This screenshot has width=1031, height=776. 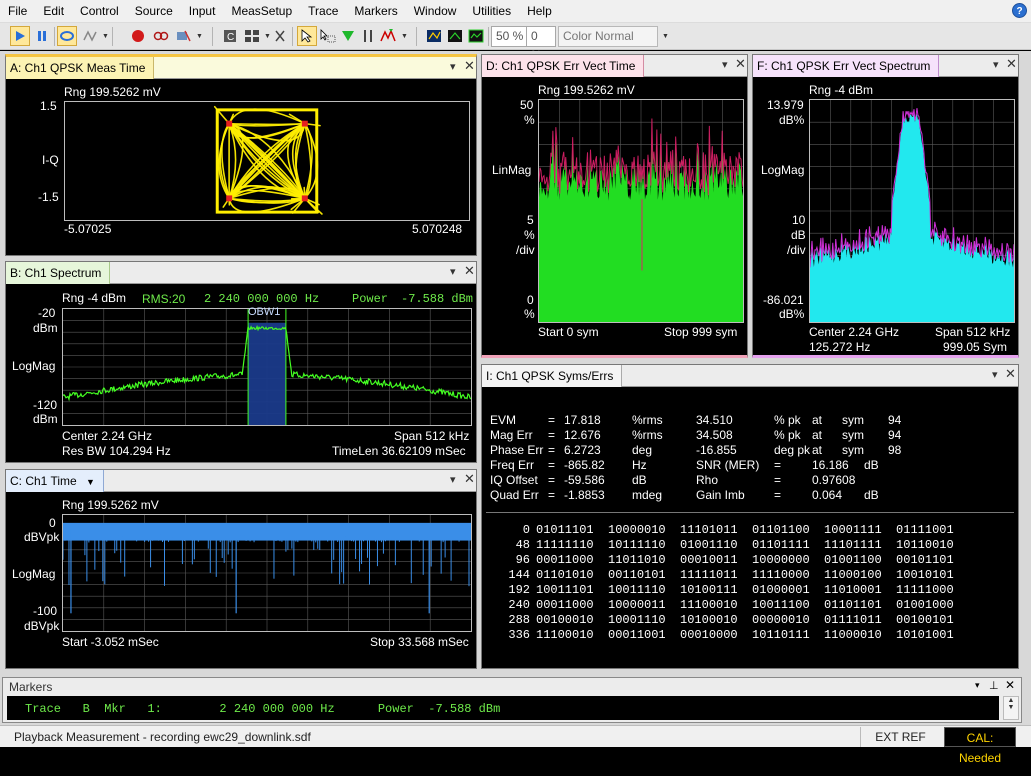 What do you see at coordinates (453, 67) in the screenshot?
I see `pane-a-menu-icon: ▾` at bounding box center [453, 67].